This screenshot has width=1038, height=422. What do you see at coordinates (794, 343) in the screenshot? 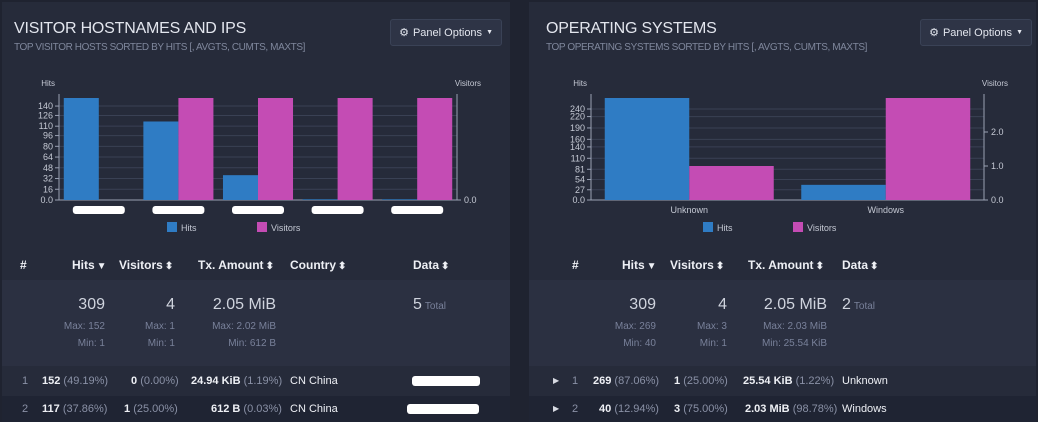
I see `summary-tx-min: Min: 25.54 KiB` at bounding box center [794, 343].